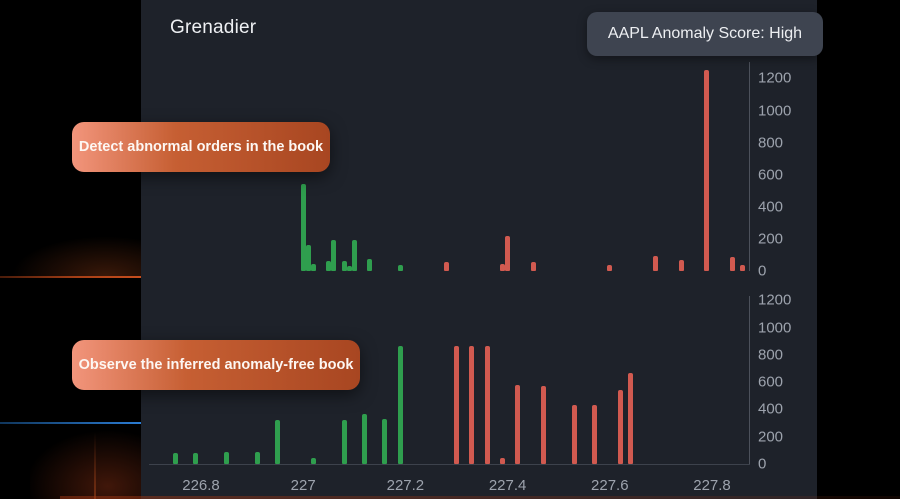  I want to click on callout-observe-anomaly-free-book: Observe the inferred anomaly-free book, so click(216, 365).